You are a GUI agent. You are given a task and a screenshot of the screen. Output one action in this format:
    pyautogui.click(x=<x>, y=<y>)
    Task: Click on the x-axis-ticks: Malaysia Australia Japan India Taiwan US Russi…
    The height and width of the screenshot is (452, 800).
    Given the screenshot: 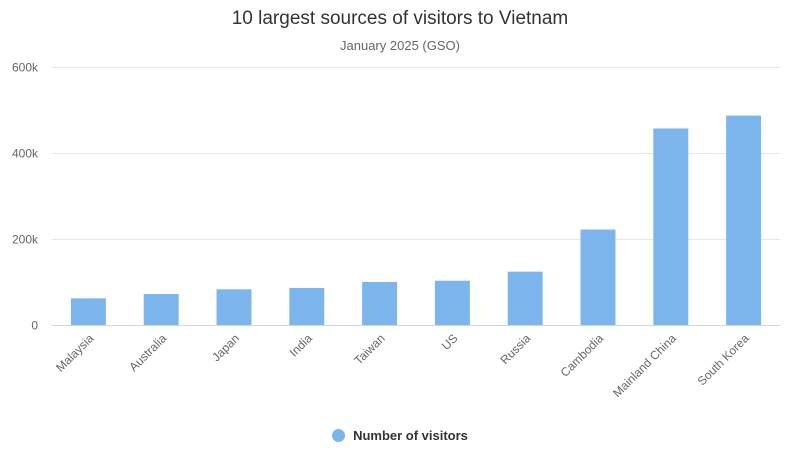 What is the action you would take?
    pyautogui.click(x=402, y=365)
    